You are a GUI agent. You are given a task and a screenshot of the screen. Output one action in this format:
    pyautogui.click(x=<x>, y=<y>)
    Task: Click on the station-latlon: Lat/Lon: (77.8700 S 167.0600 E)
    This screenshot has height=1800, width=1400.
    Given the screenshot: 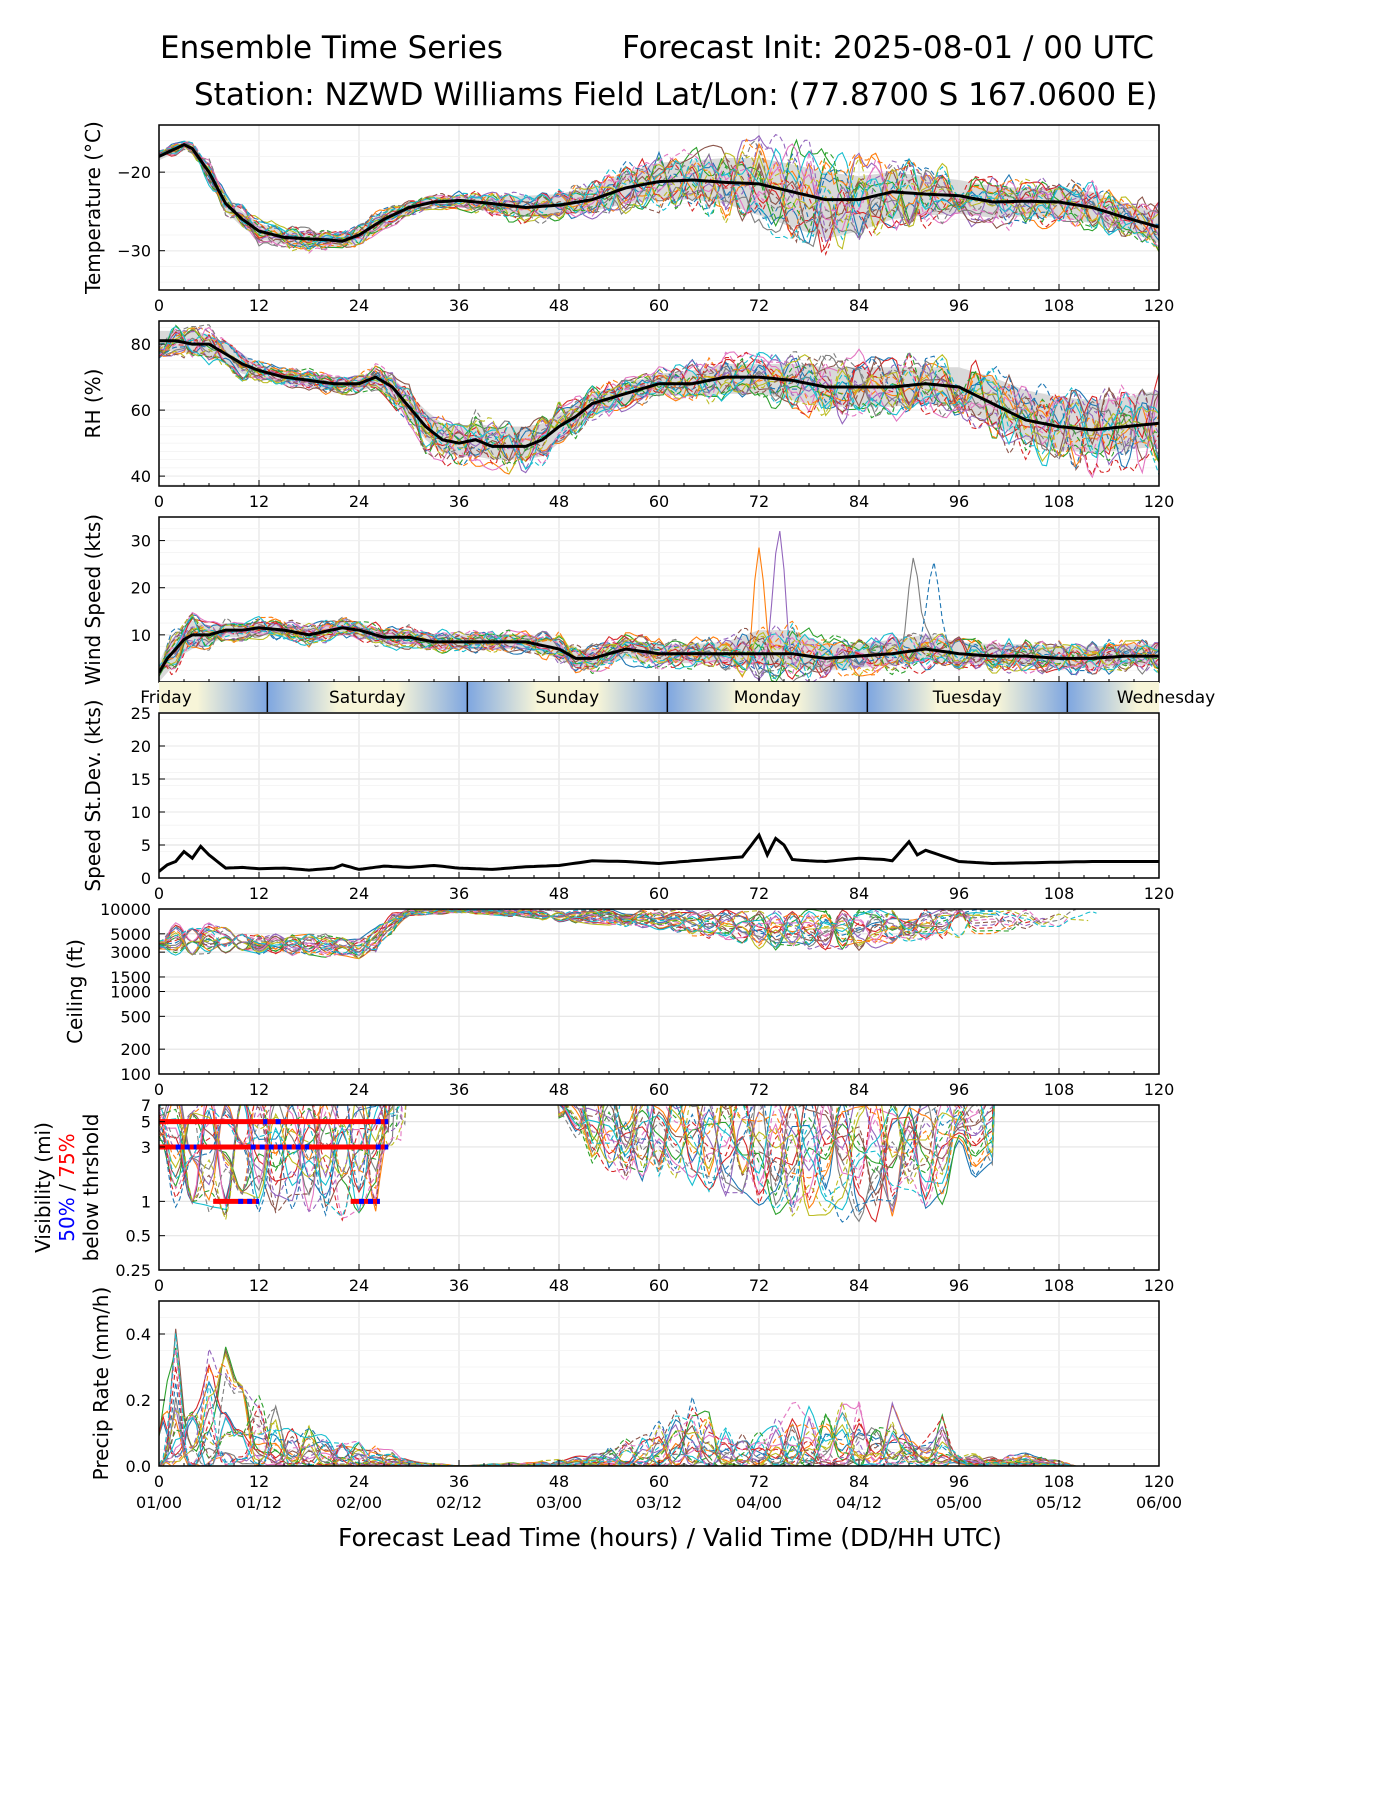 What is the action you would take?
    pyautogui.click(x=906, y=95)
    